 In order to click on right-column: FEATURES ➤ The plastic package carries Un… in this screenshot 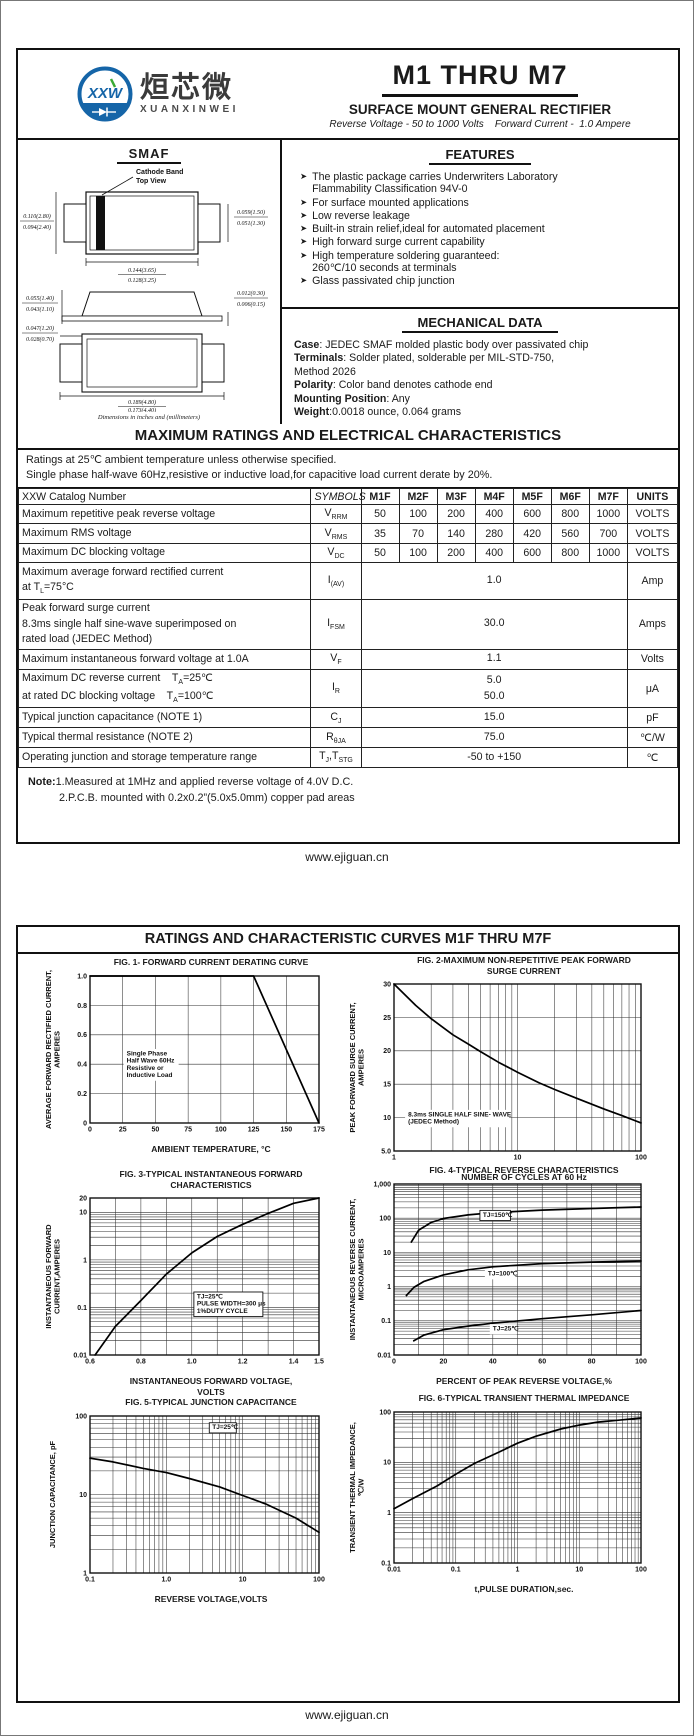, I will do `click(480, 282)`.